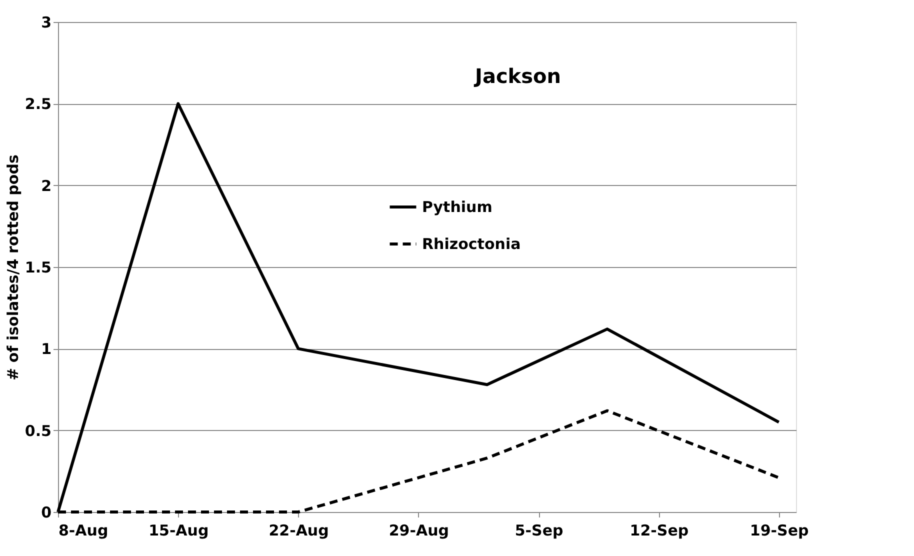  What do you see at coordinates (178, 531) in the screenshot?
I see `x-tick-label: 15-Aug` at bounding box center [178, 531].